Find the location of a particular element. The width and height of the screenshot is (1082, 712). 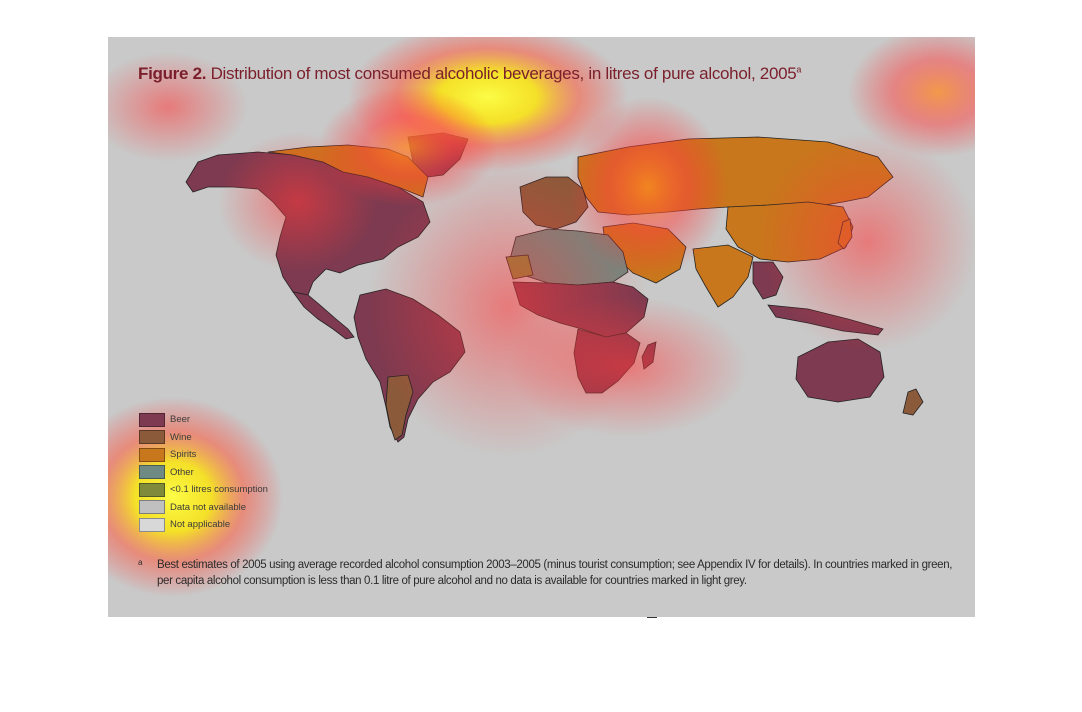

region-new-zealand is located at coordinates (913, 402).